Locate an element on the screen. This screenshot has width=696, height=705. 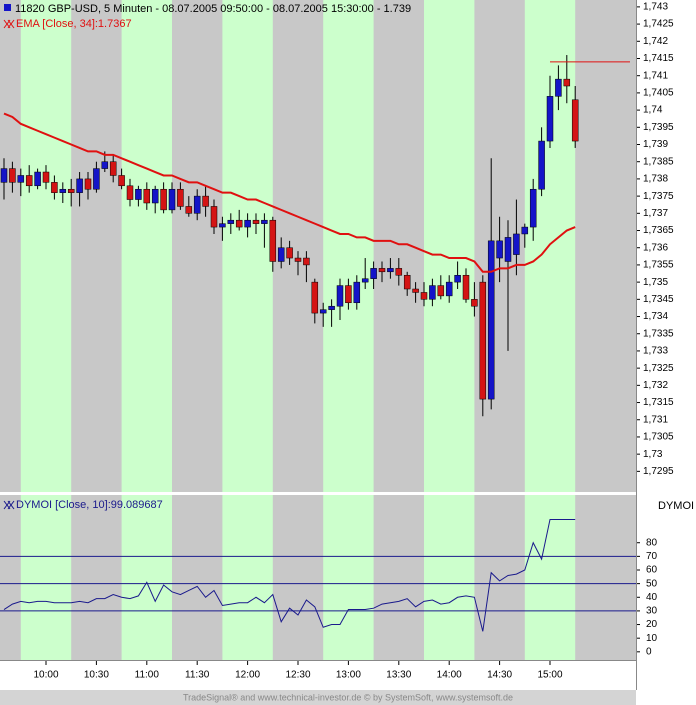
y-tick-label: 1,74 is located at coordinates (653, 110).